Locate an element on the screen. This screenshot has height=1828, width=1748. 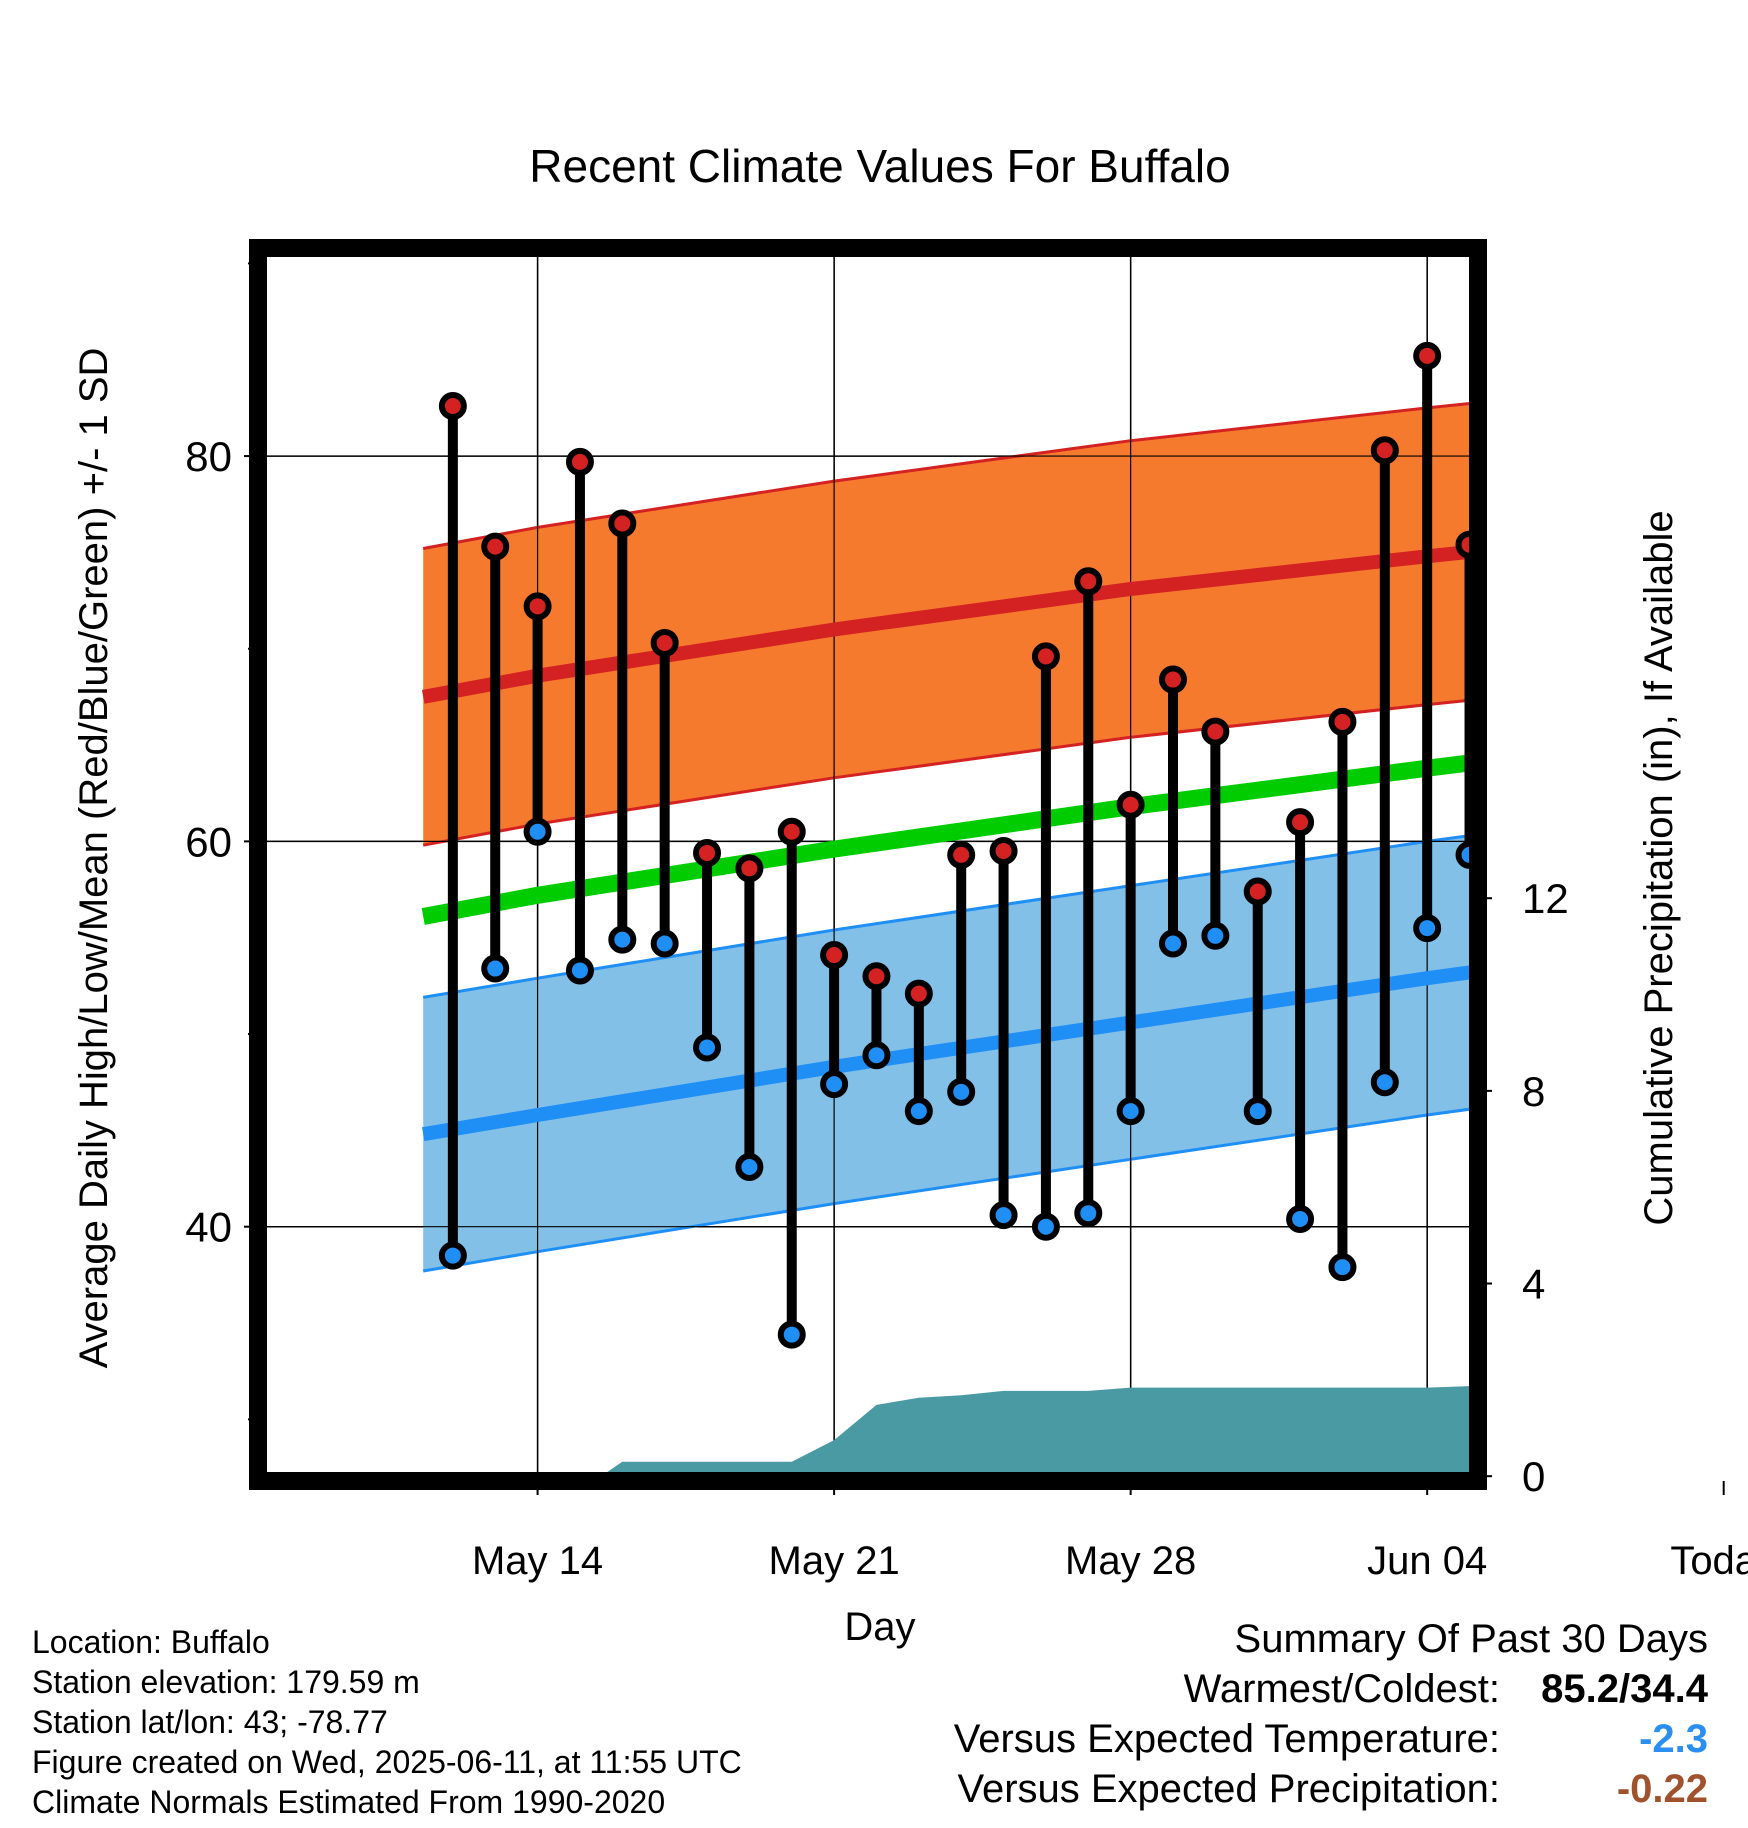
band-annotation: 76.4°F is located at coordinates (1745, 589).